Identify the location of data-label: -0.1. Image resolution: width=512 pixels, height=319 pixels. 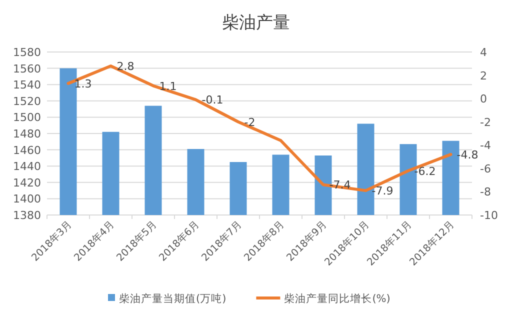
(213, 100).